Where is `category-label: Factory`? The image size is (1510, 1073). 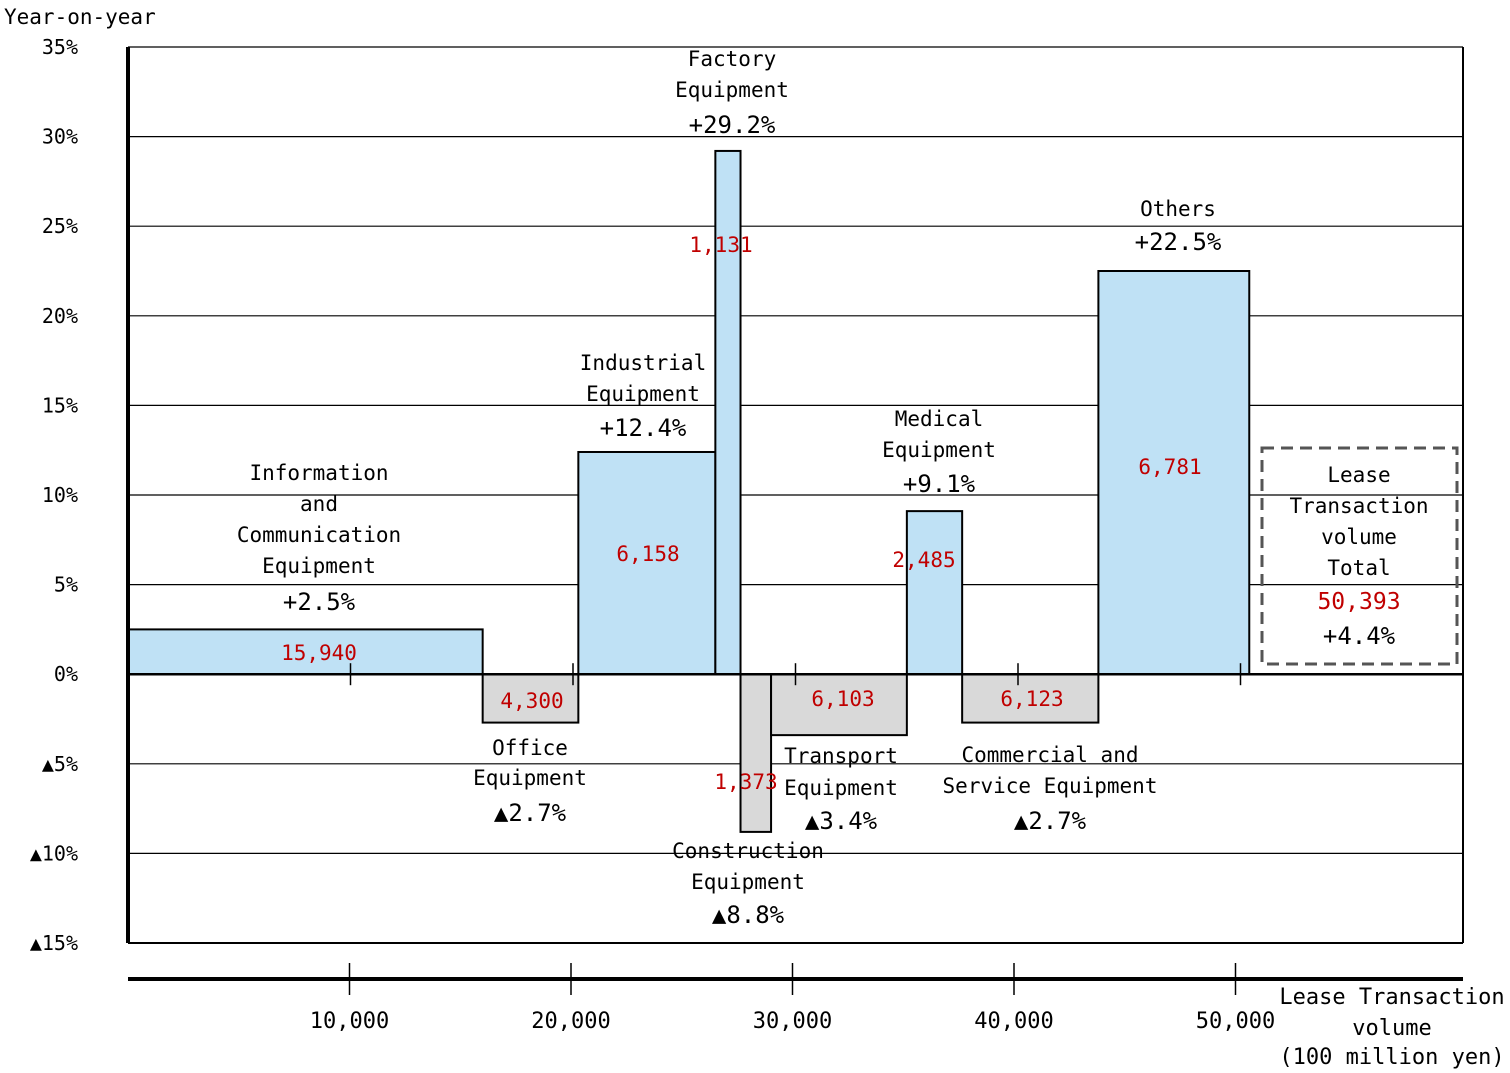 category-label: Factory is located at coordinates (732, 59).